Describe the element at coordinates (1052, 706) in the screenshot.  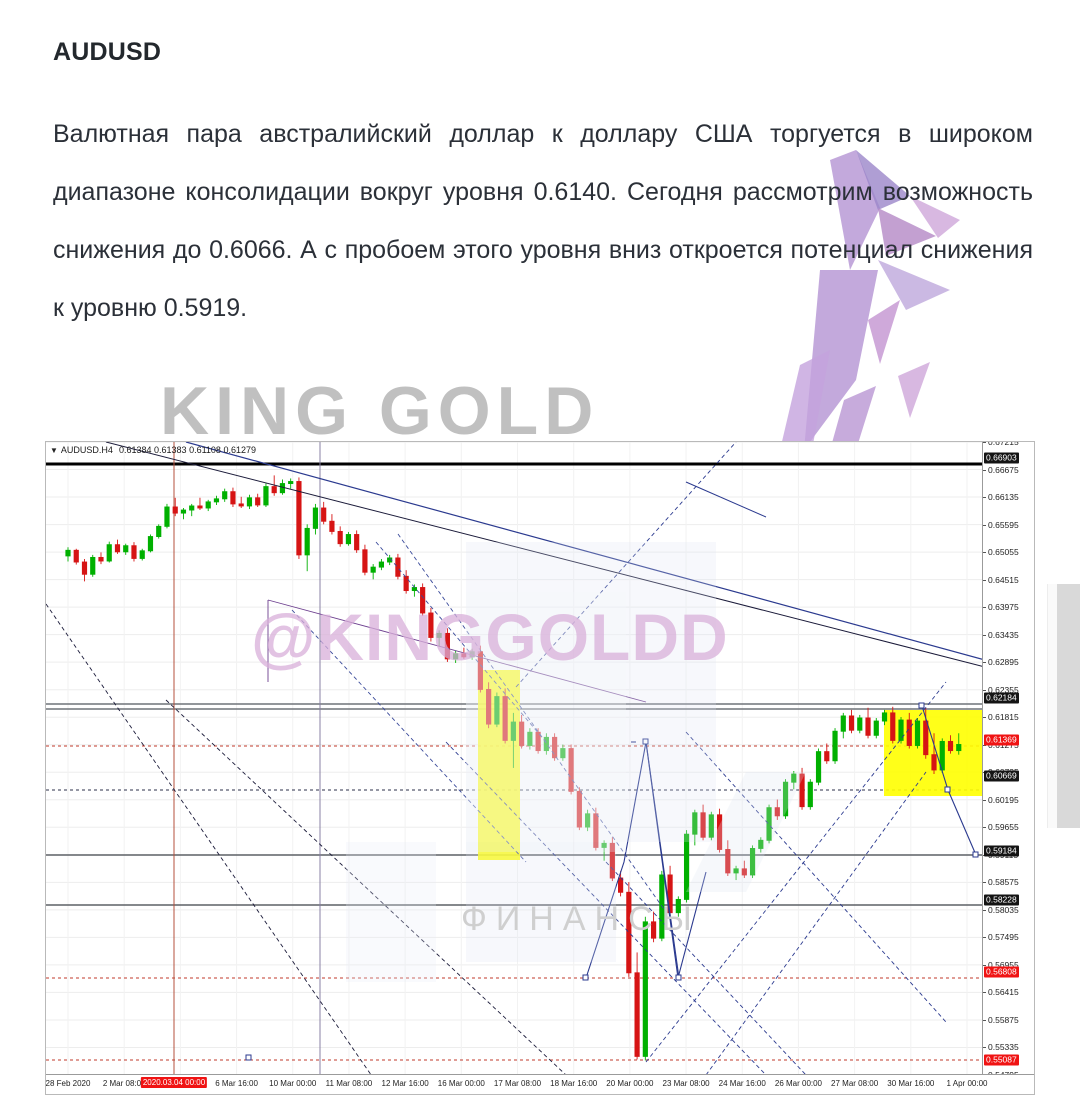
I see `page-scroll-track` at that location.